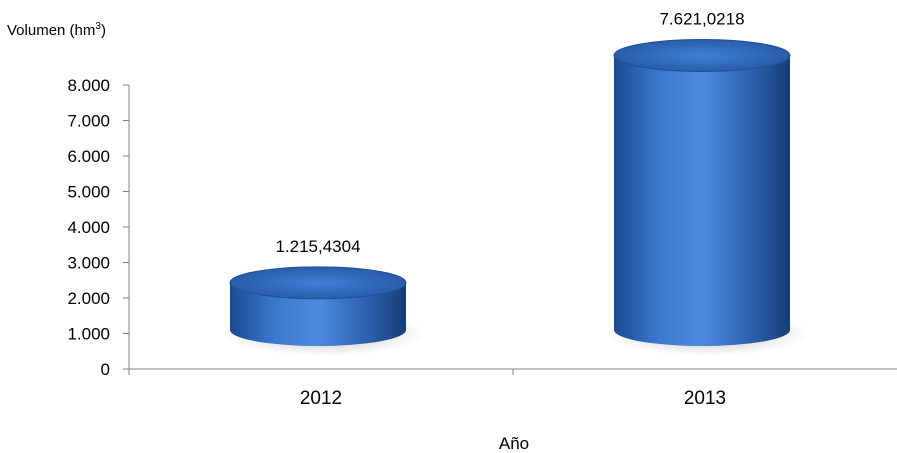  I want to click on y-tick-label: 6.000, so click(88, 156).